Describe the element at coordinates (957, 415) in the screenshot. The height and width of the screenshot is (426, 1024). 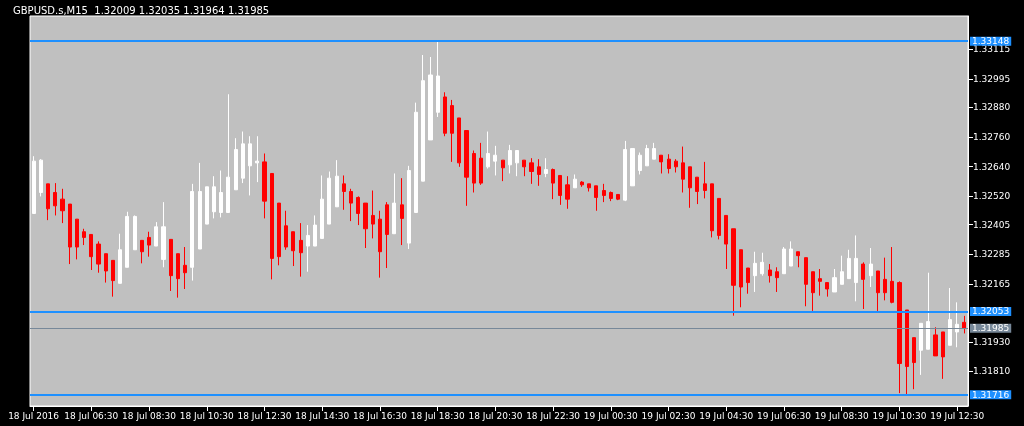
I see `x-tick-label: 19 Jul 12:30` at that location.